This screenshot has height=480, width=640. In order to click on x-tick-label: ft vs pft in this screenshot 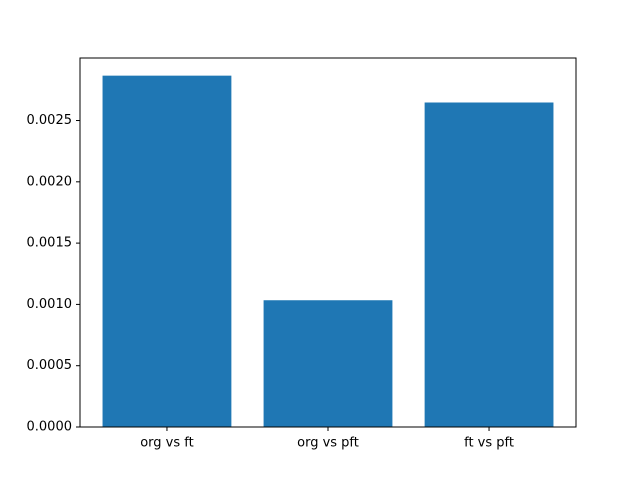, I will do `click(489, 443)`.